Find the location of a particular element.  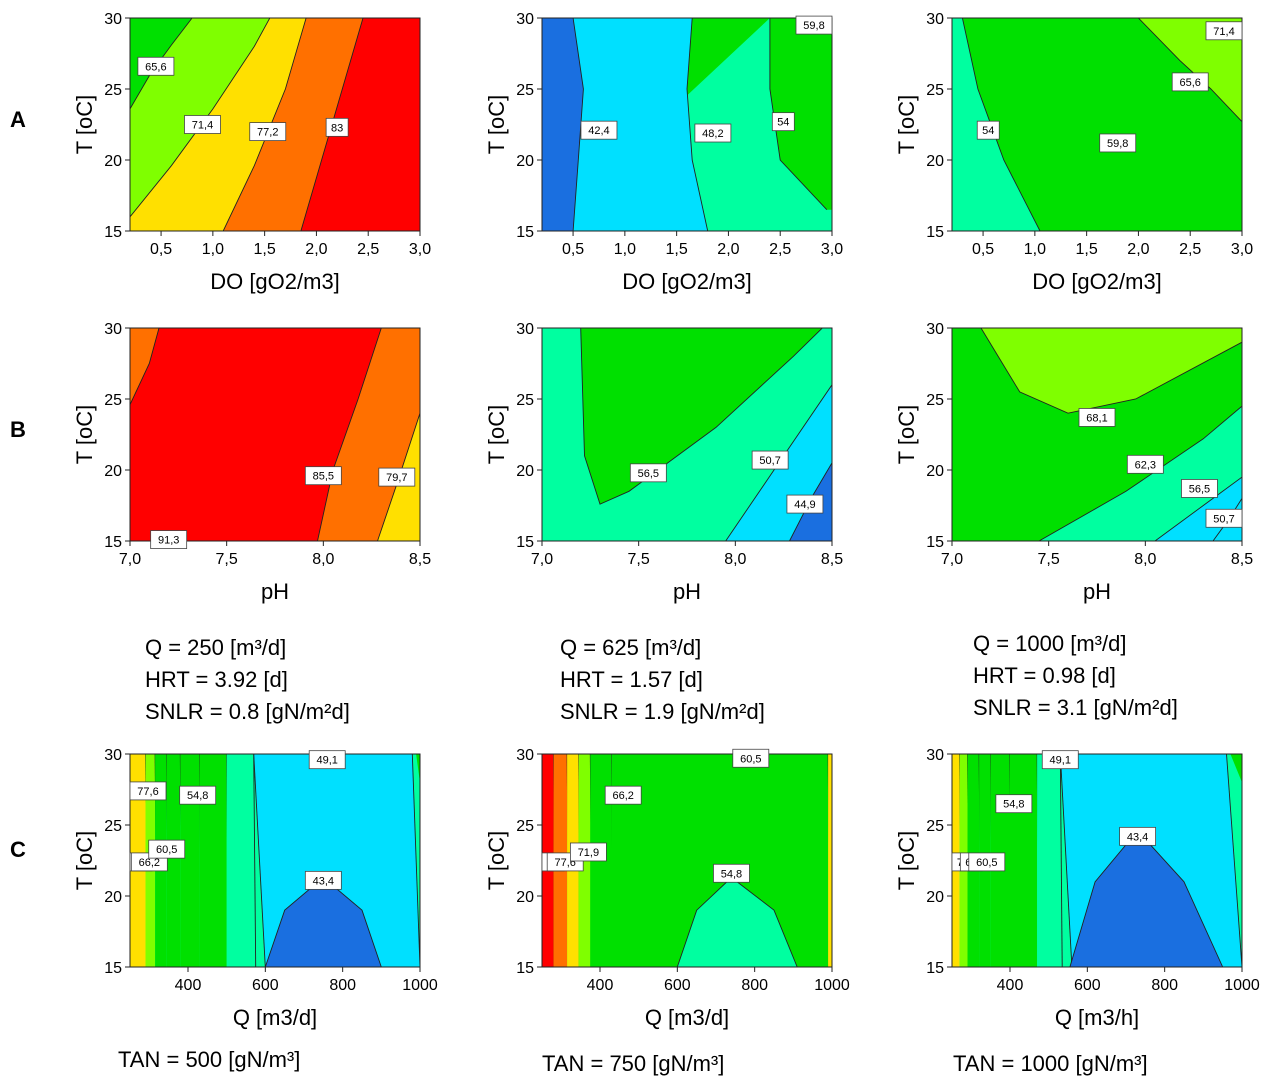

contour-label-text: 54,8 is located at coordinates (731, 874).